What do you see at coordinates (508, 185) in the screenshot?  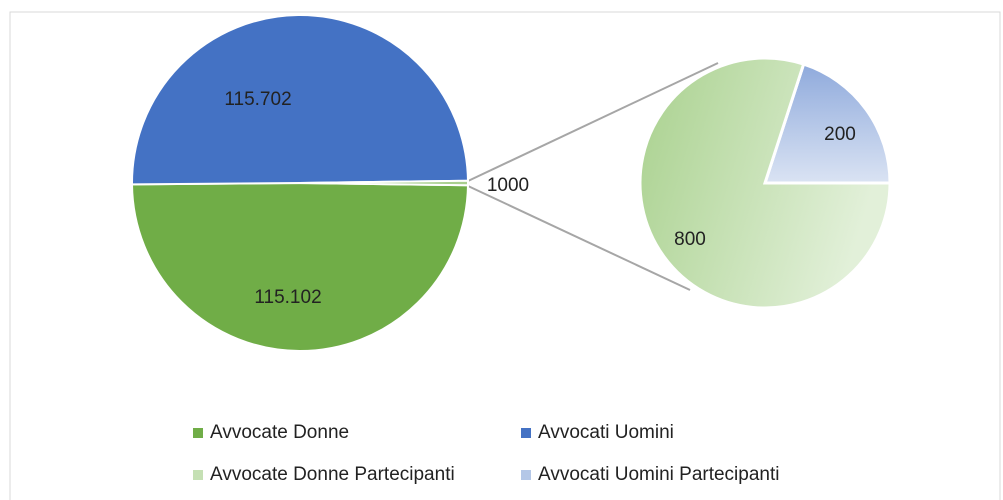 I see `data-label: 1000` at bounding box center [508, 185].